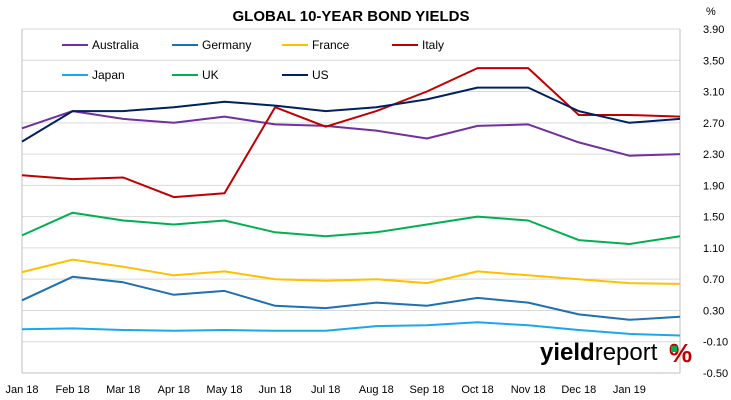  Describe the element at coordinates (275, 390) in the screenshot. I see `x-tick-label: Jun 18` at that location.